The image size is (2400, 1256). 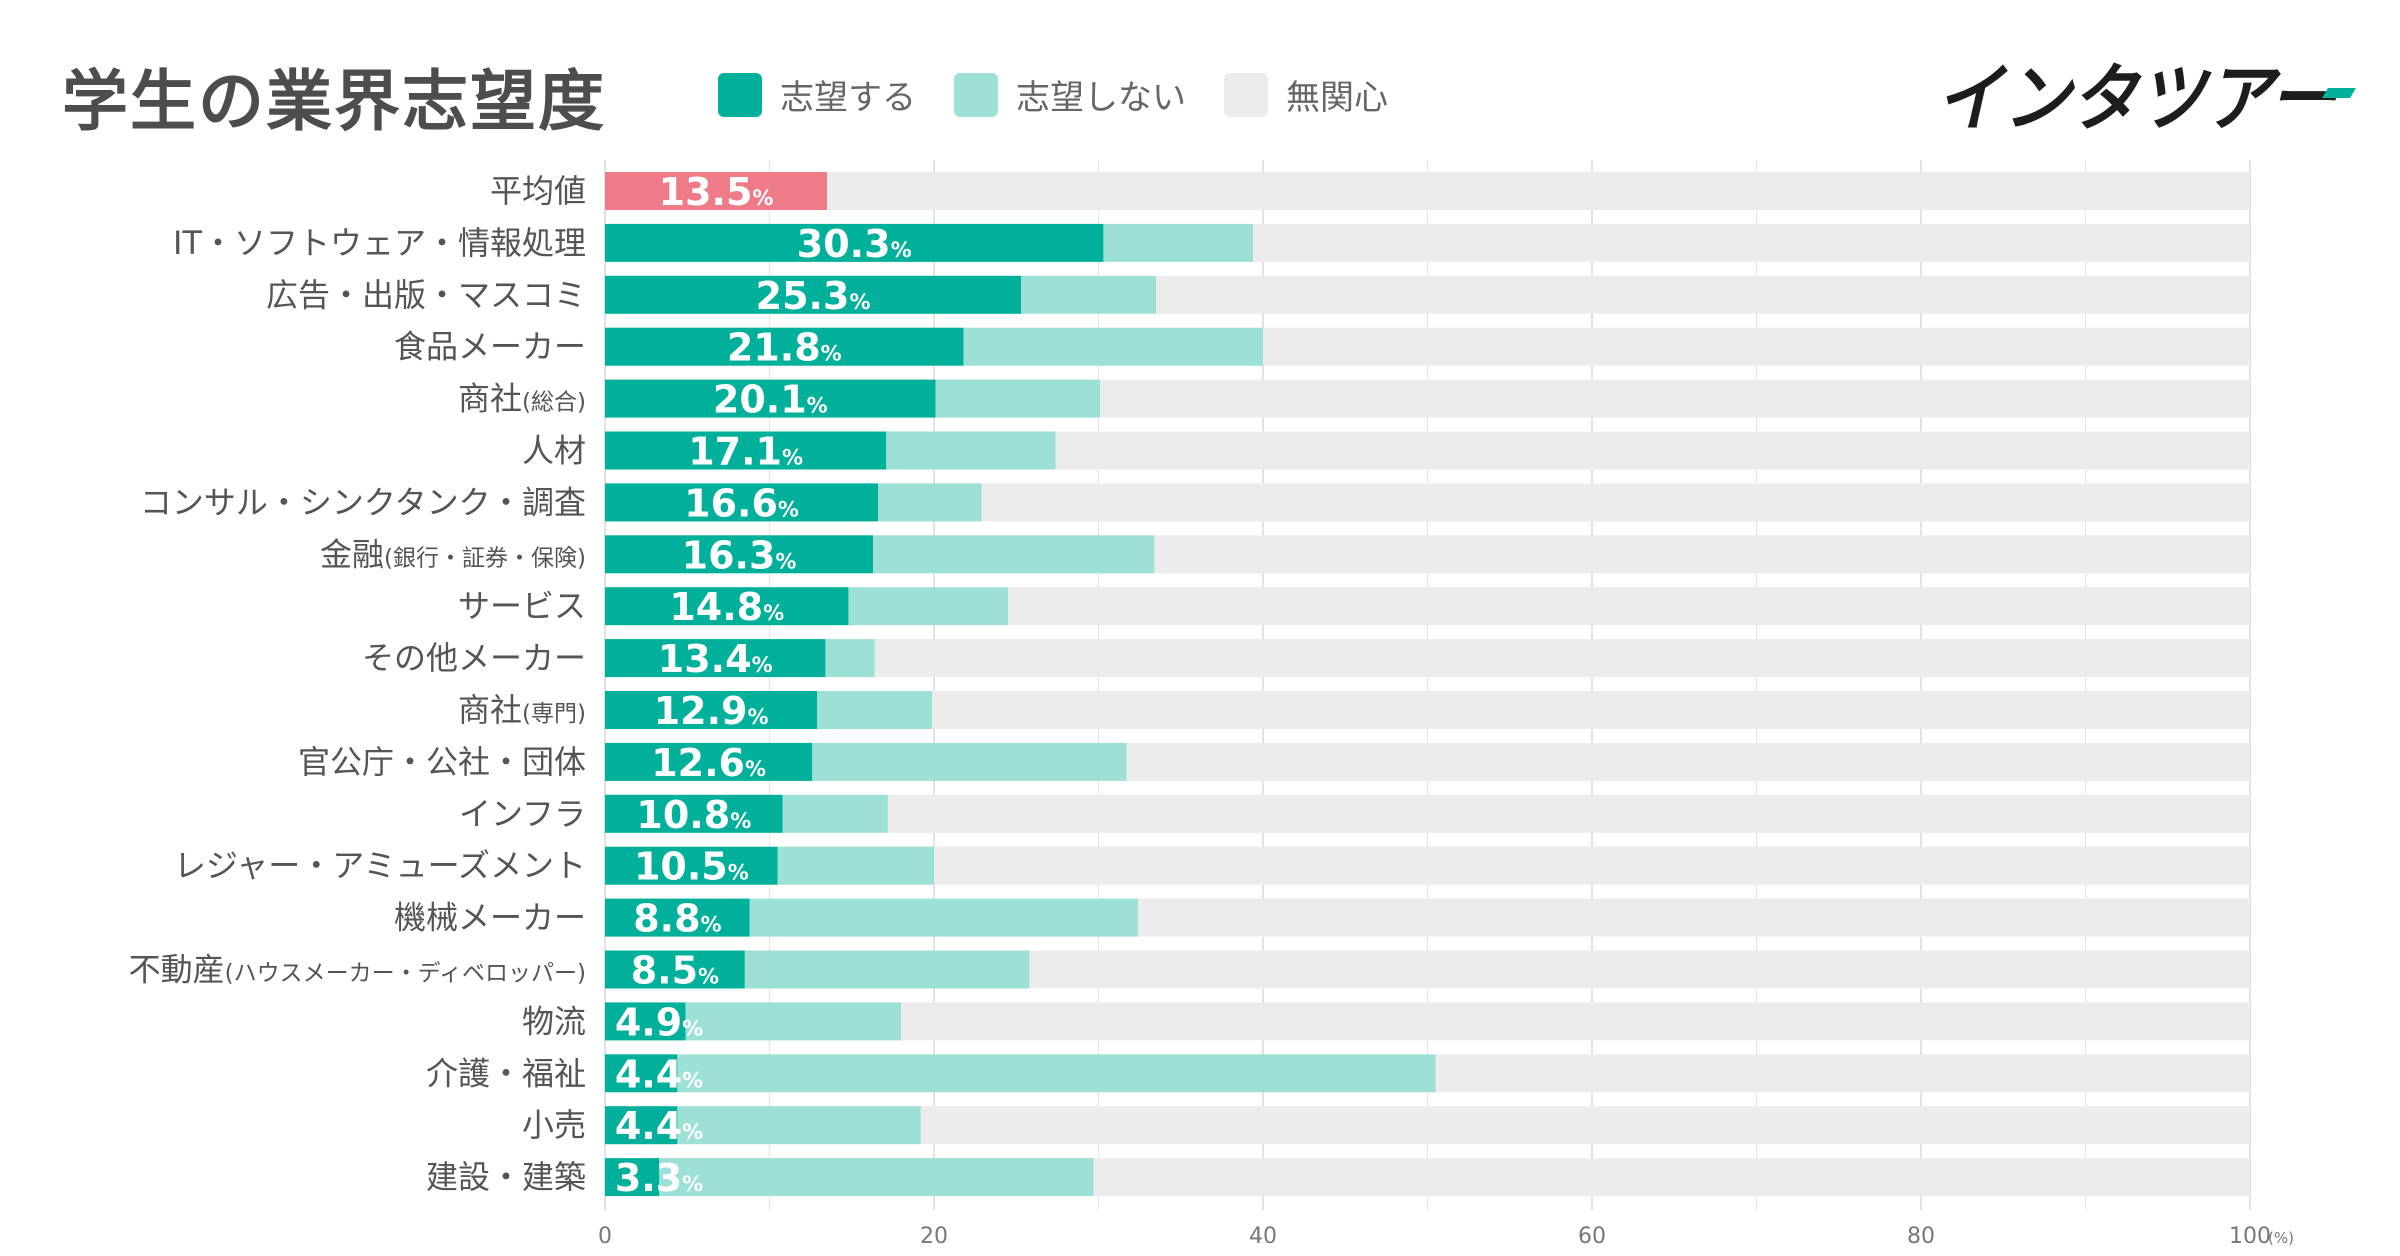 I want to click on value-number: 20.1, so click(x=760, y=400).